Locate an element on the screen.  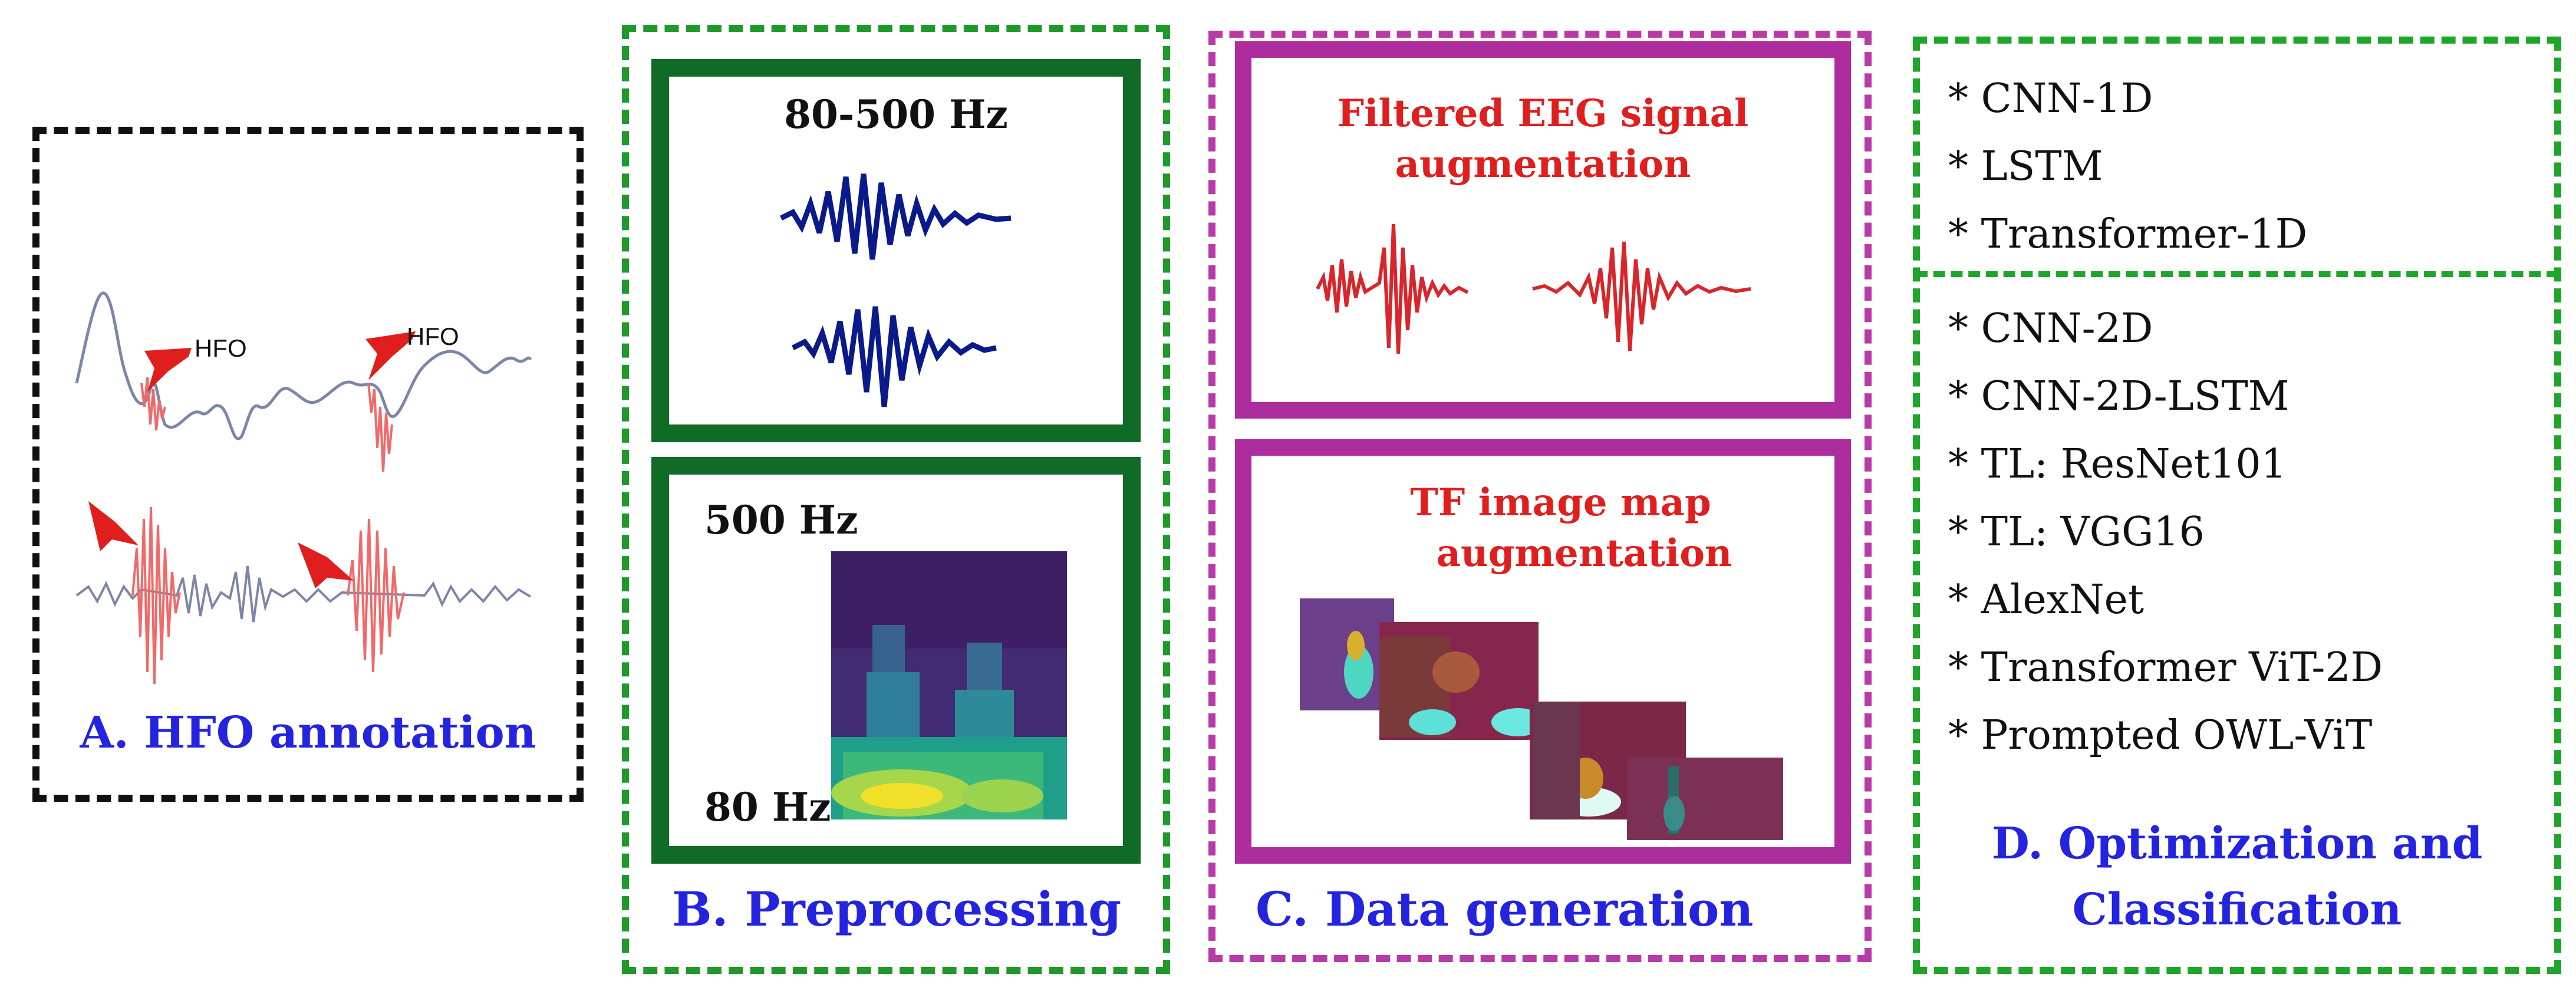
tf-map-augmentation-title-line2: augmentation is located at coordinates (1584, 553).